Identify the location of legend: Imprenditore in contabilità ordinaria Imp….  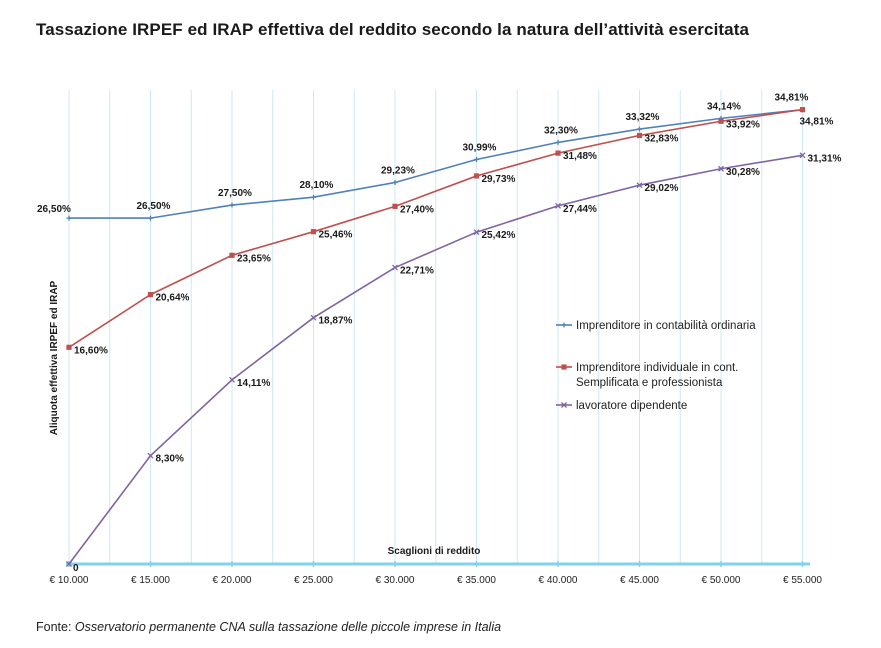
(656, 366).